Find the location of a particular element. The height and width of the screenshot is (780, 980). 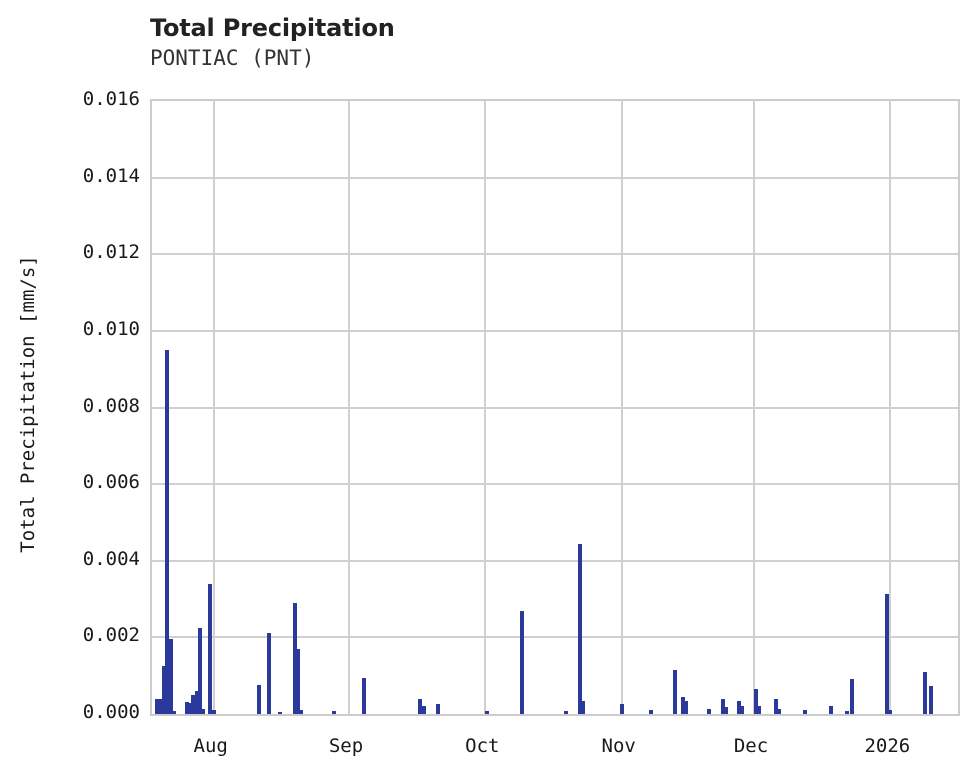

x-axis-tick-label: 2026 is located at coordinates (887, 746).